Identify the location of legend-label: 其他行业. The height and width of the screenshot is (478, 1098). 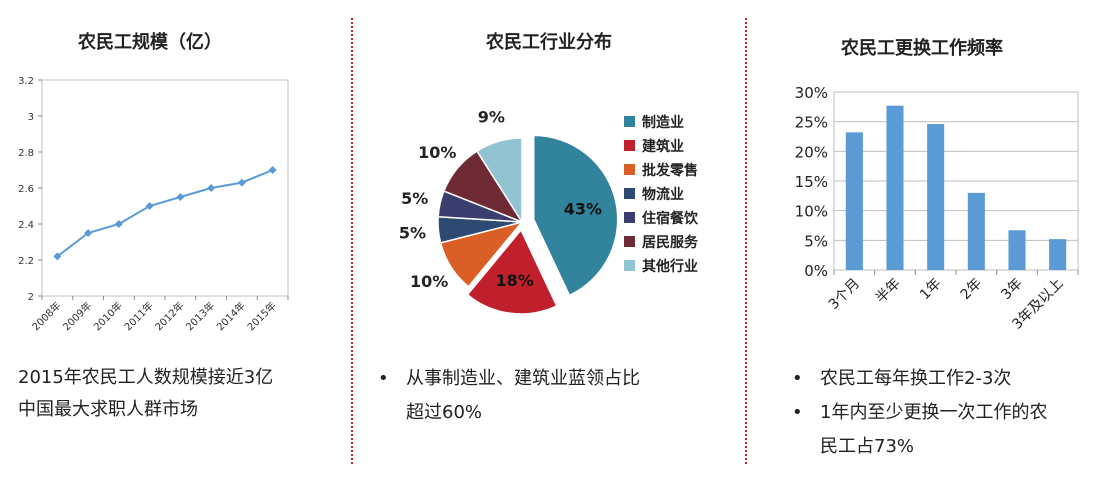
(670, 266).